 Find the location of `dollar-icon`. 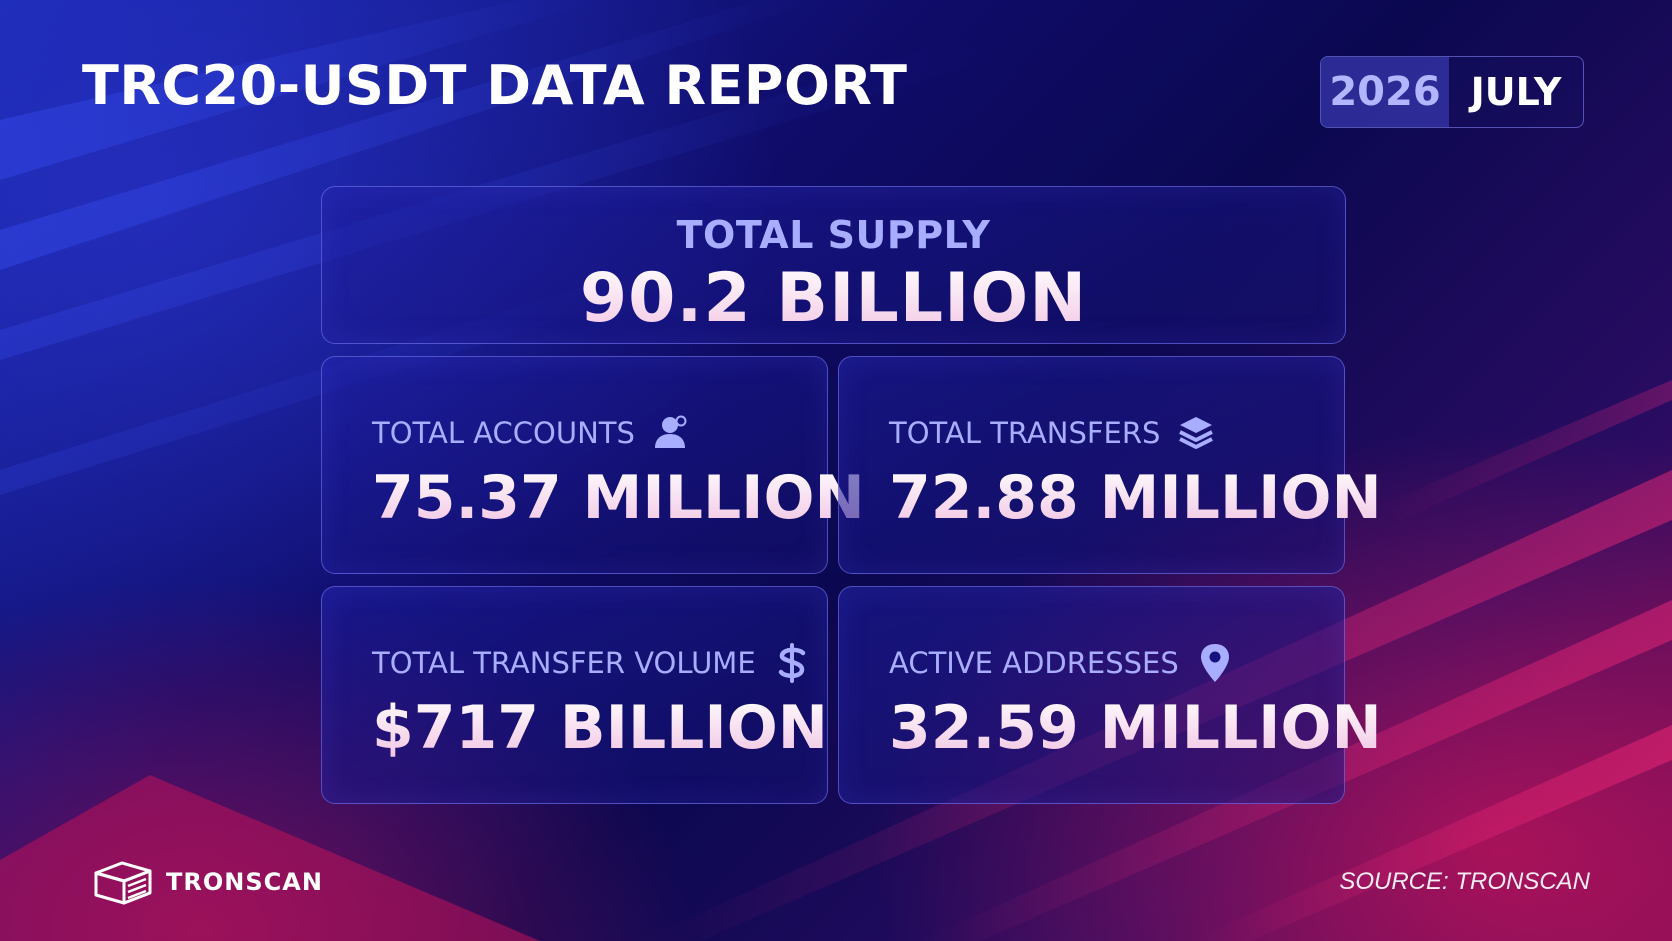

dollar-icon is located at coordinates (792, 663).